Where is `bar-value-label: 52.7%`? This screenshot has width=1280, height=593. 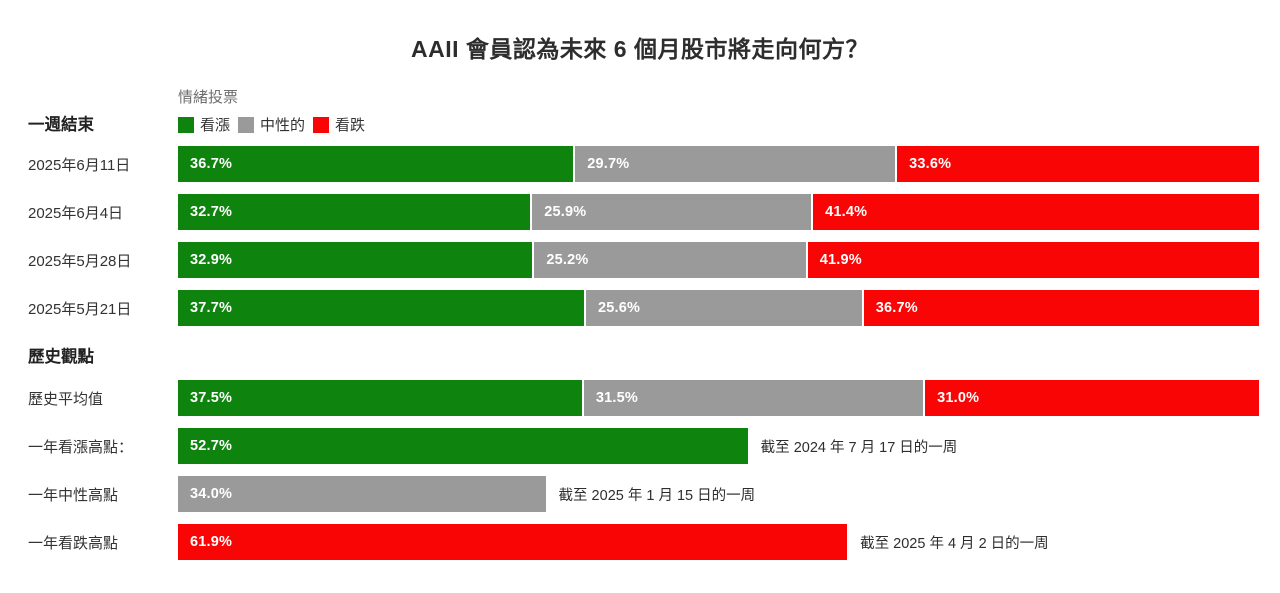
bar-value-label: 52.7% is located at coordinates (211, 446).